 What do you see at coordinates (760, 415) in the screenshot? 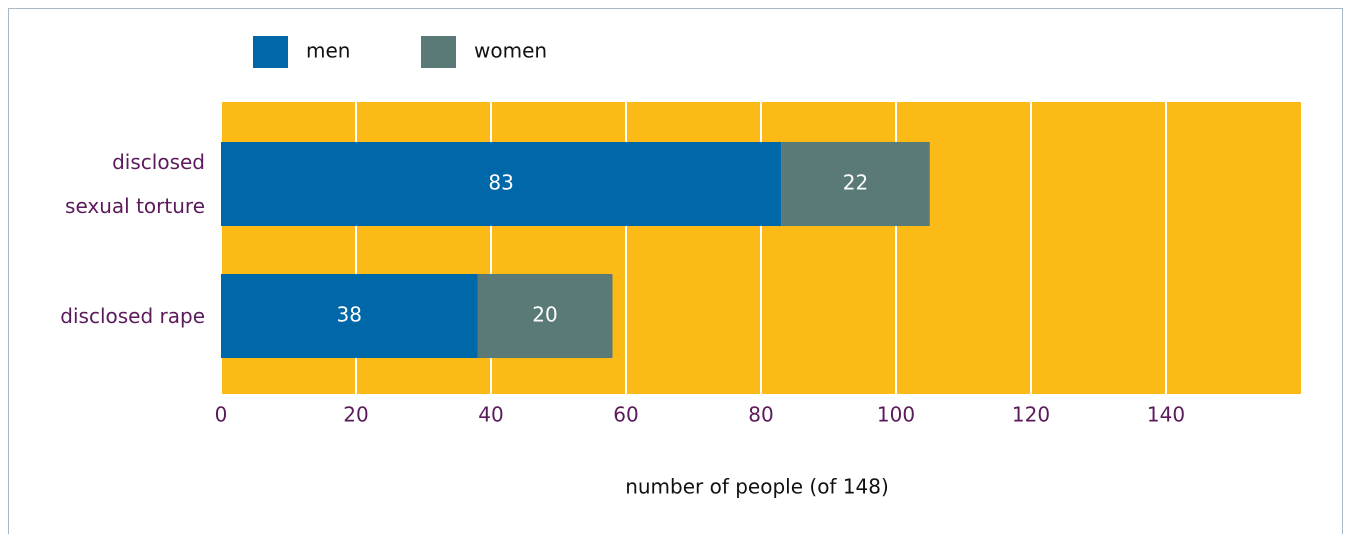
I see `x-tick-label: 80` at bounding box center [760, 415].